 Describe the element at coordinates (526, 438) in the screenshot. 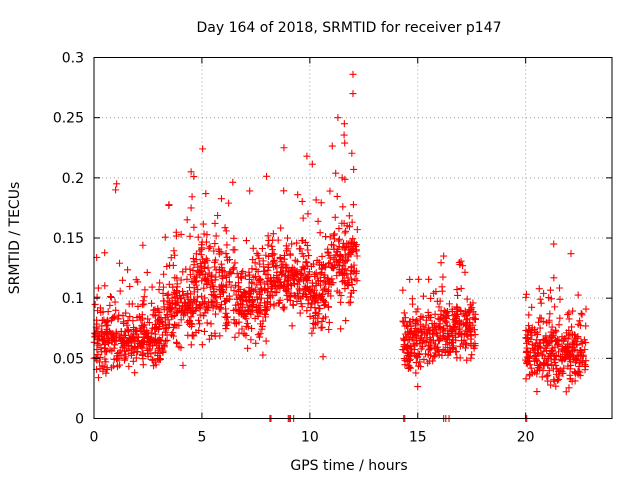

I see `x-tick-label: 20` at that location.